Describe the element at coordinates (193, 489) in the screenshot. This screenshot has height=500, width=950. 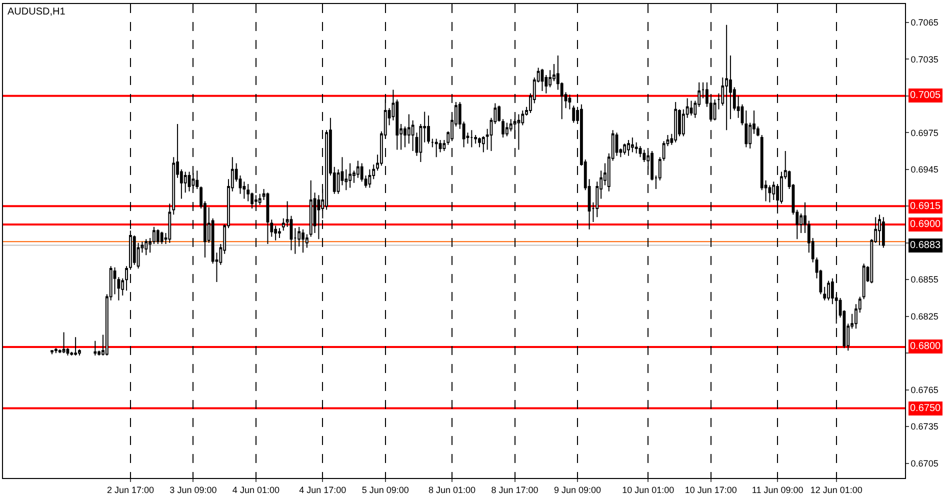
I see `x-tick-label: 3 Jun 09:00` at that location.